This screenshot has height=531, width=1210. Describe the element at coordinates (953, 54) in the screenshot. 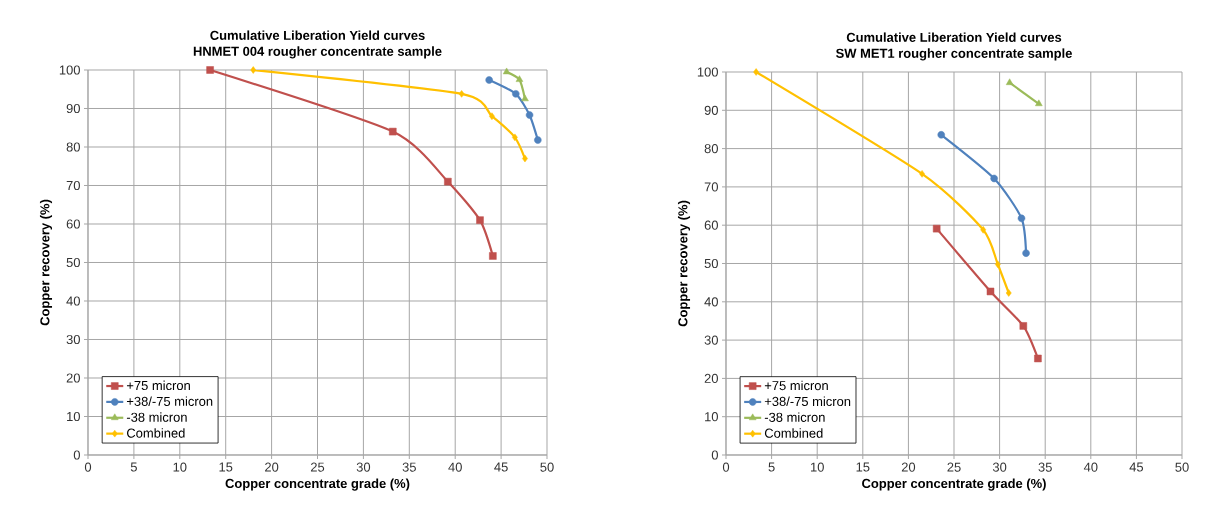

I see `chart-subtitle: SW MET1 rougher concentrate sample` at that location.